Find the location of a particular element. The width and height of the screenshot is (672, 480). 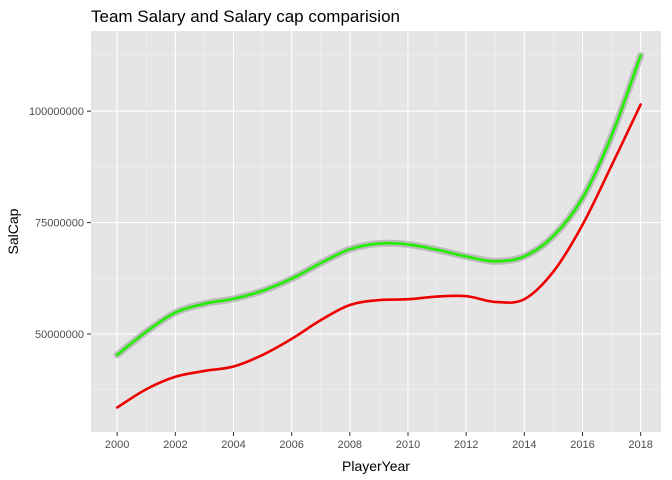

y-tick-label: 50000000 is located at coordinates (59, 335).